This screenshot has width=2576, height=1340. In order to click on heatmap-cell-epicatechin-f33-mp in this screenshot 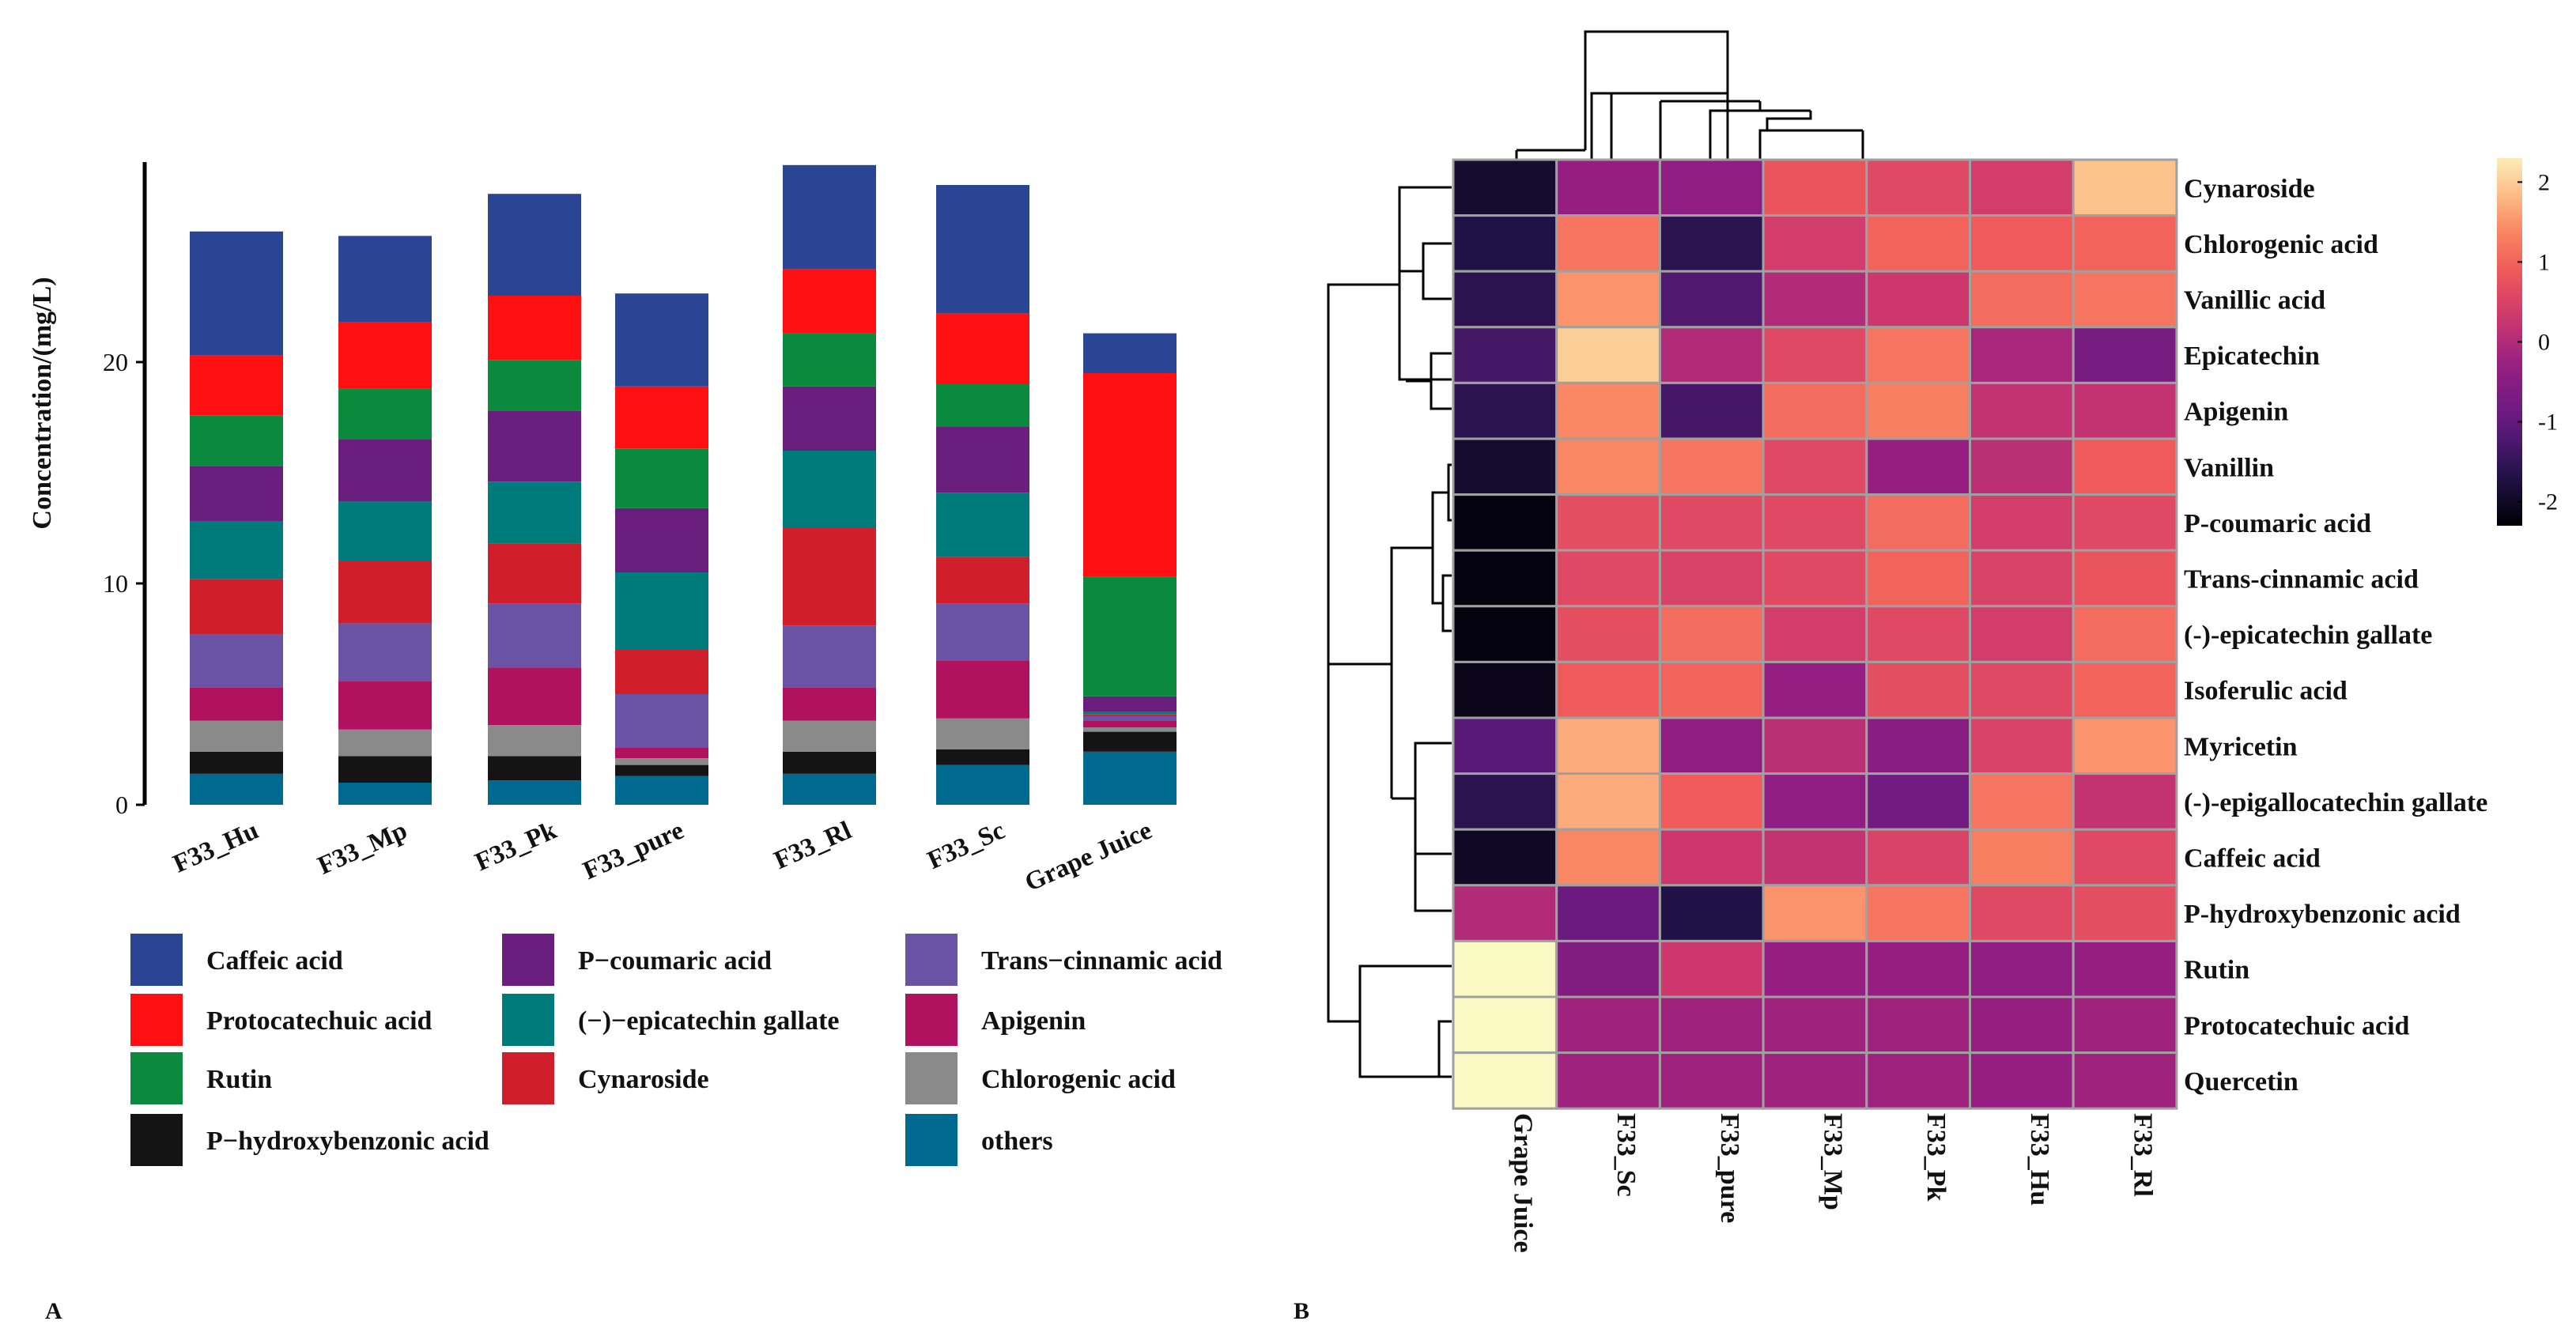, I will do `click(1815, 355)`.